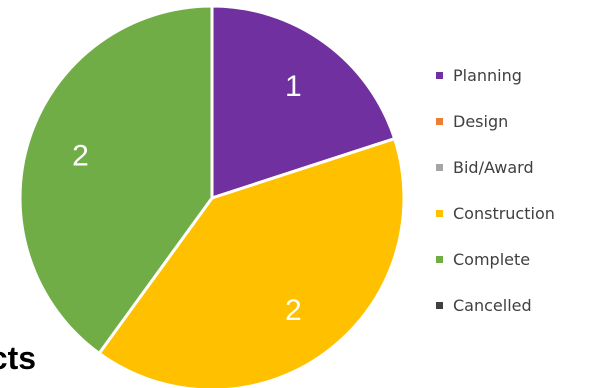  Describe the element at coordinates (487, 75) in the screenshot. I see `legend-label-planning: Planning` at that location.